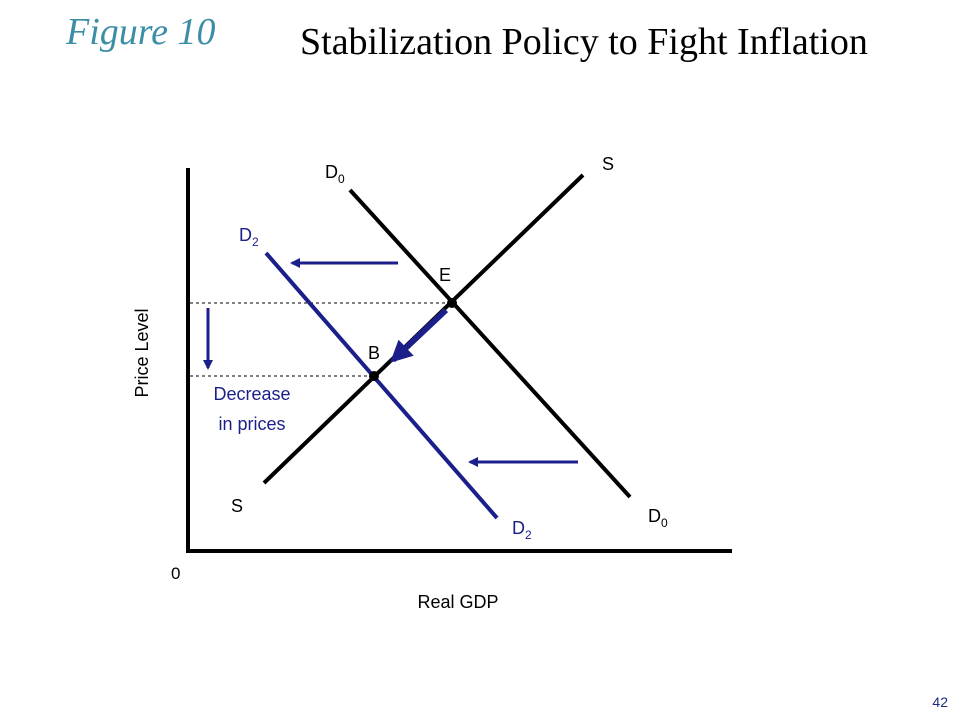 The image size is (960, 720). What do you see at coordinates (251, 424) in the screenshot?
I see `decrease-label-line2: in prices` at bounding box center [251, 424].